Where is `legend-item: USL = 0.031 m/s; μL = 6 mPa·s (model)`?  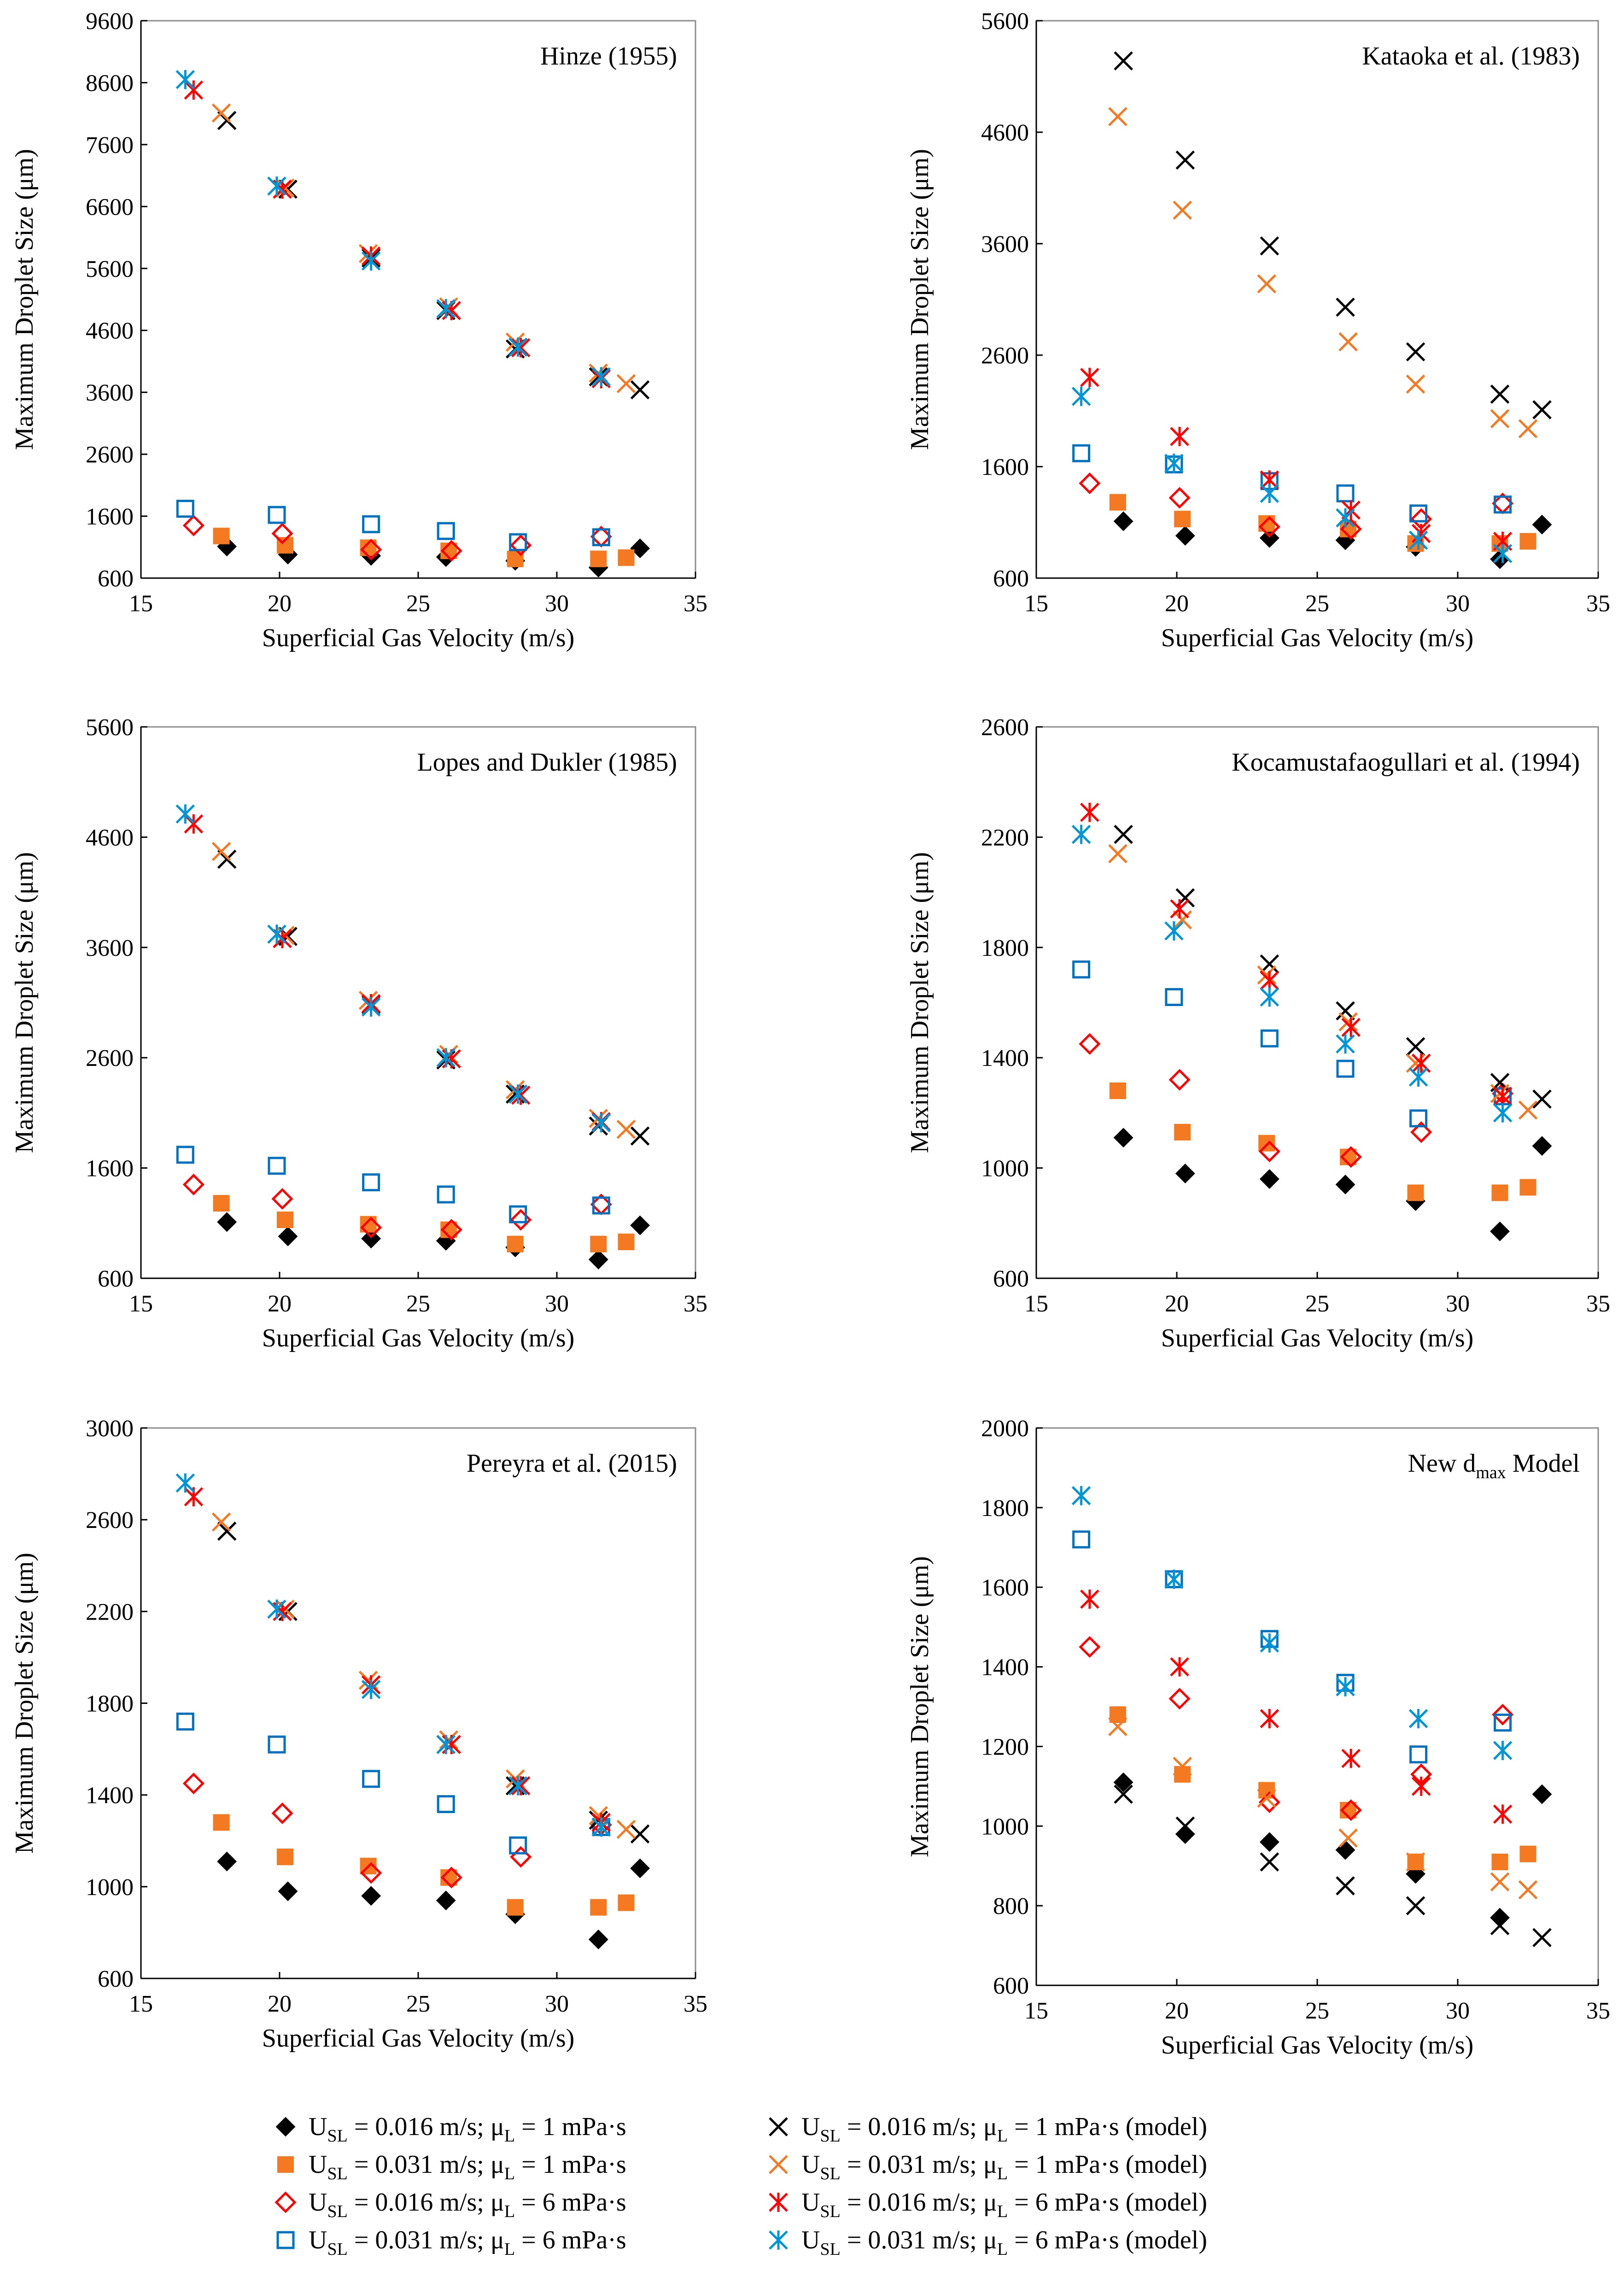 legend-item: USL = 0.031 m/s; μL = 6 mPa·s (model) is located at coordinates (988, 2242).